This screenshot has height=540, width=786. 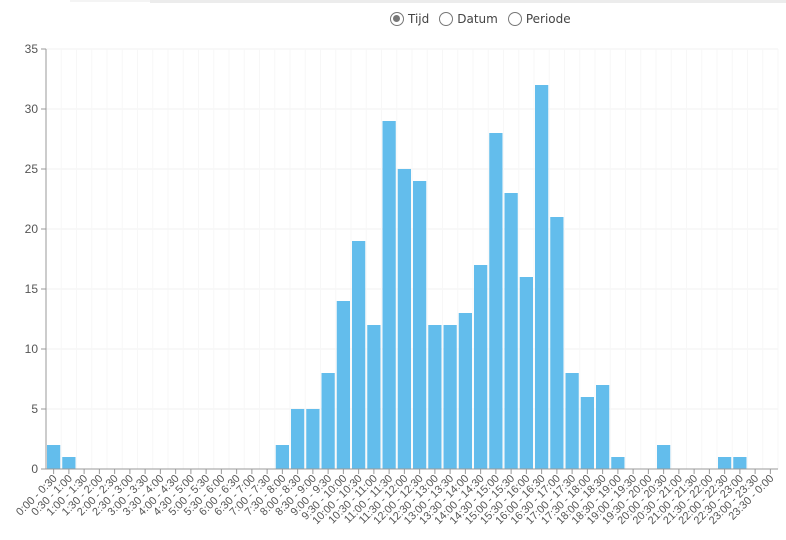 What do you see at coordinates (34, 409) in the screenshot?
I see `y-tick-label: 5` at bounding box center [34, 409].